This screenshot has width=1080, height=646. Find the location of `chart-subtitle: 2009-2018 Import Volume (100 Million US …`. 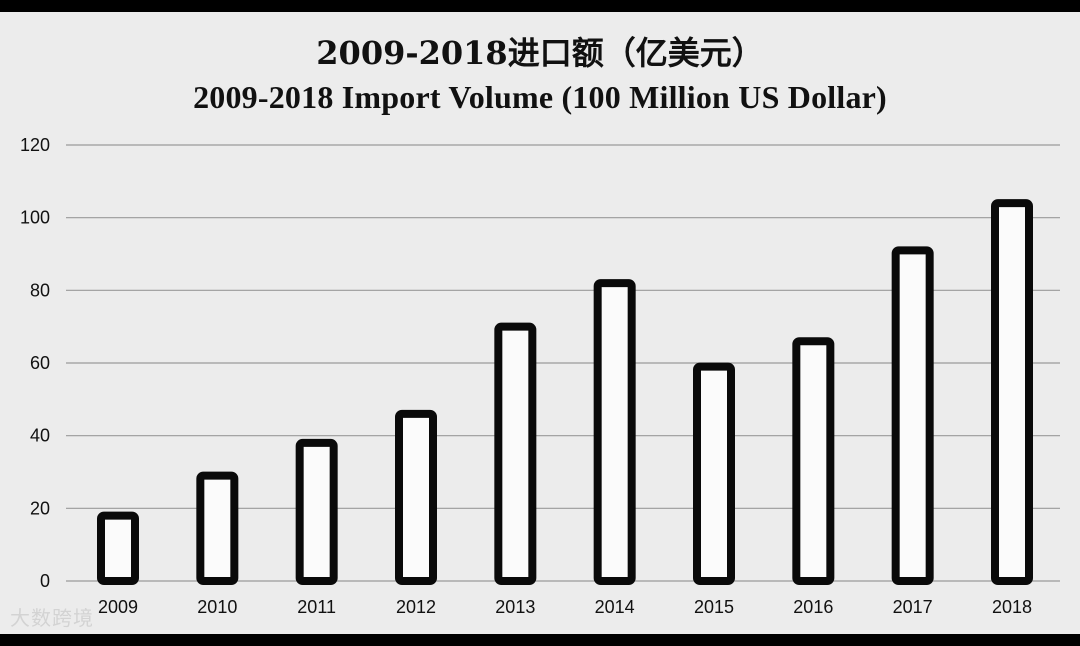

chart-subtitle: 2009-2018 Import Volume (100 Million US … is located at coordinates (540, 97).